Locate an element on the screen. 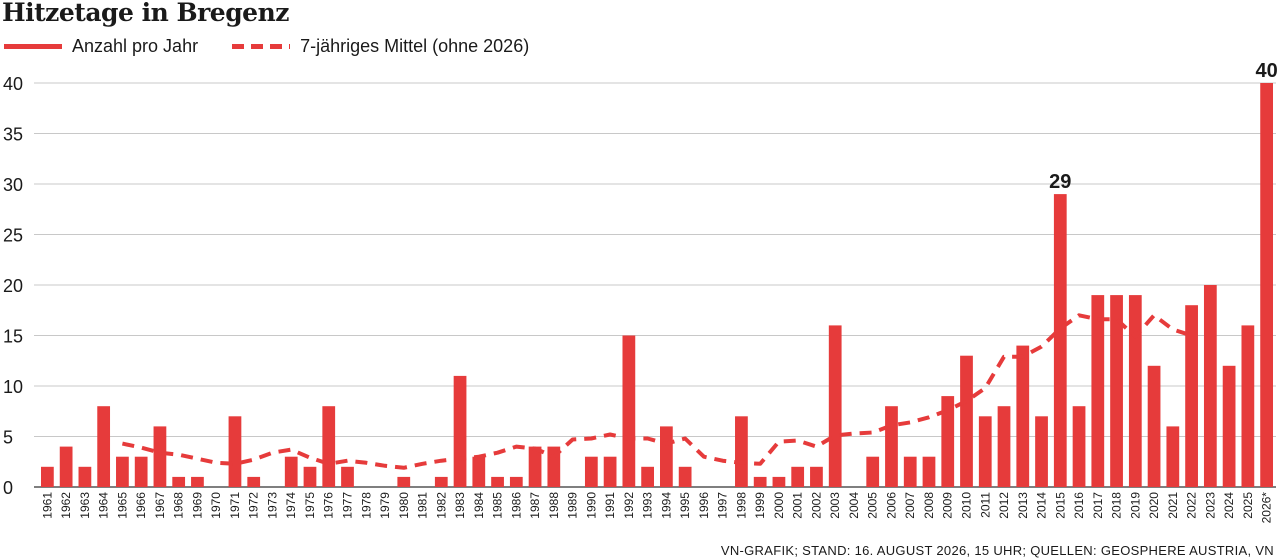  y-tick-label: 35 is located at coordinates (13, 135).